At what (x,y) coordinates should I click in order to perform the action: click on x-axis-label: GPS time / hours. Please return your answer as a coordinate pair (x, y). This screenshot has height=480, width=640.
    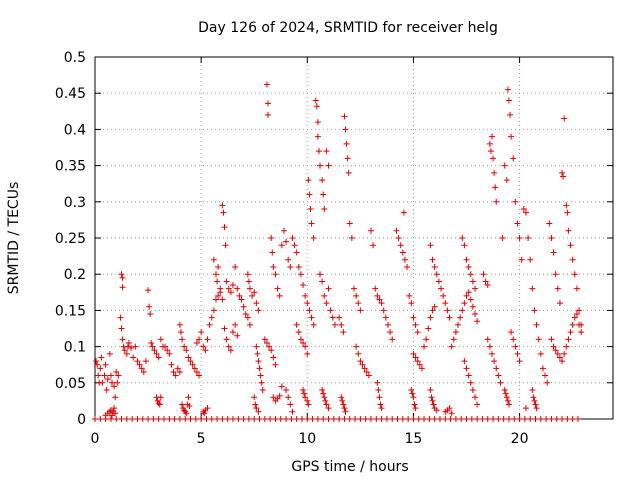
    Looking at the image, I should click on (349, 467).